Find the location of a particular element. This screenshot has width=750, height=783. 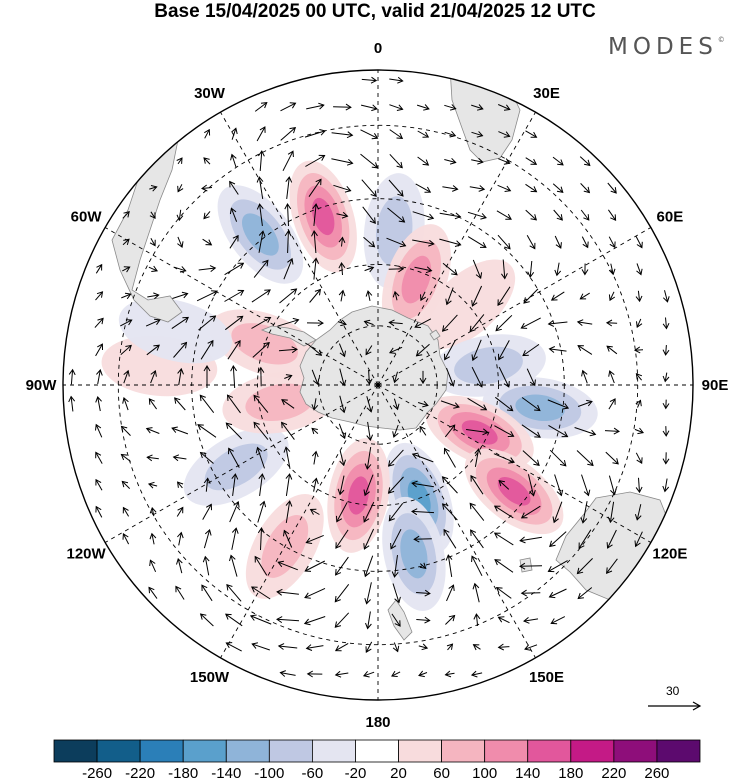

longitude-label: 120E is located at coordinates (669, 554).